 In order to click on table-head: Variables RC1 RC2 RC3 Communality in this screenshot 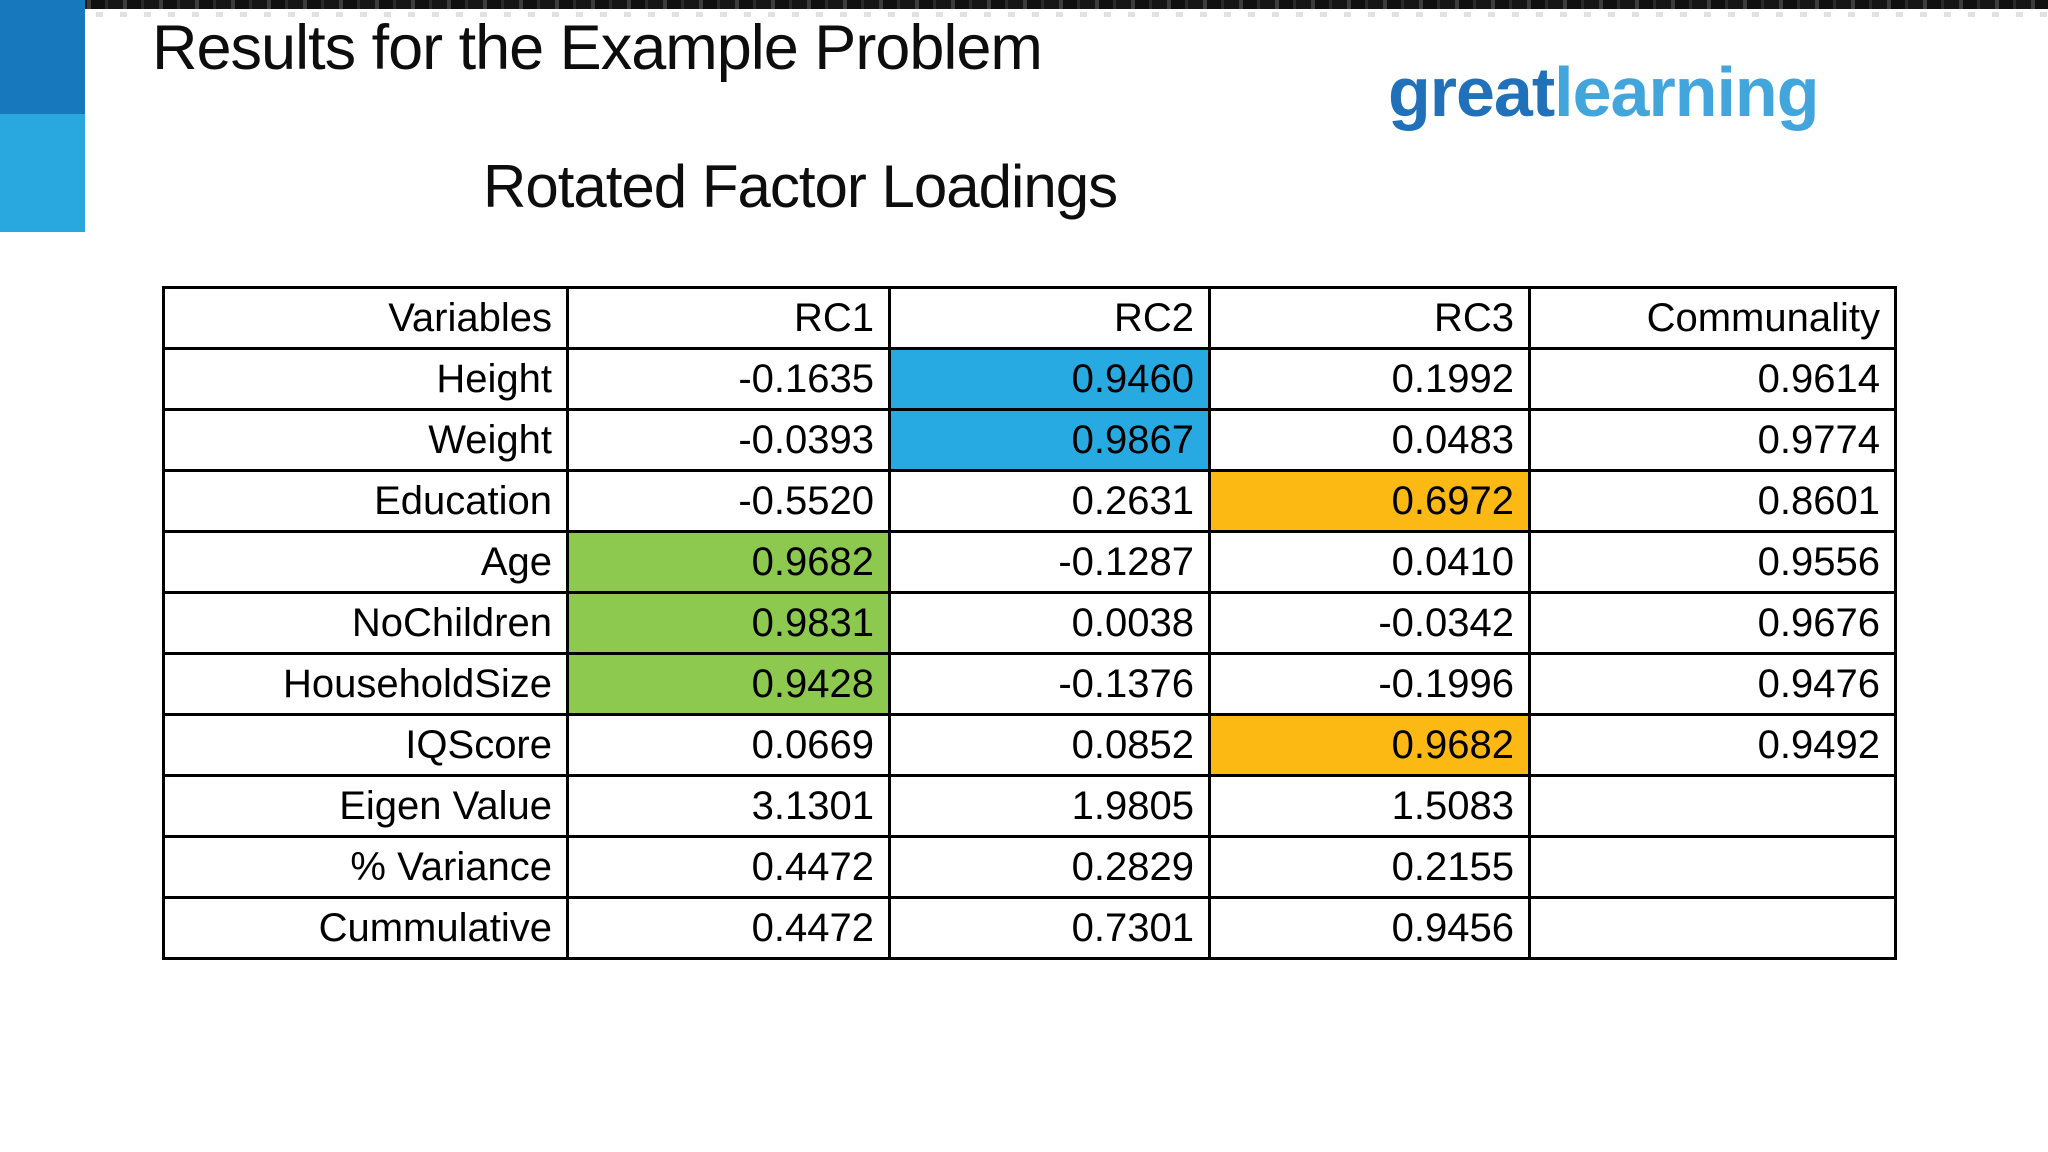, I will do `click(1029, 318)`.